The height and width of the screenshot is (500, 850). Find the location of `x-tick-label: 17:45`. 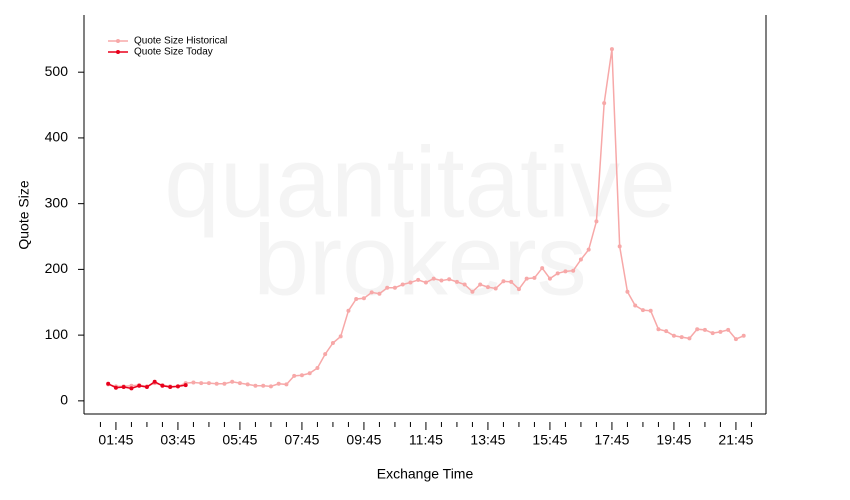

x-tick-label: 17:45 is located at coordinates (611, 440).